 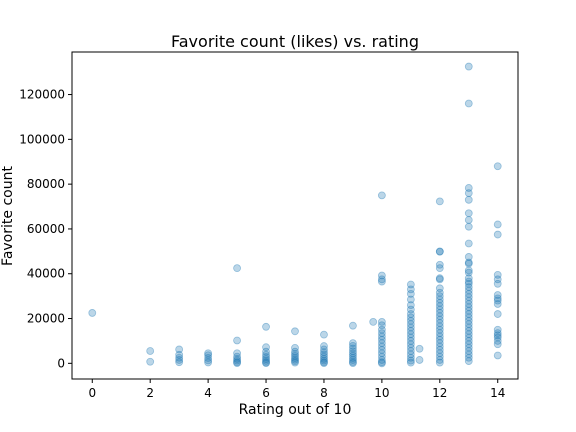 What do you see at coordinates (497, 393) in the screenshot?
I see `x-tick-label: 14` at bounding box center [497, 393].